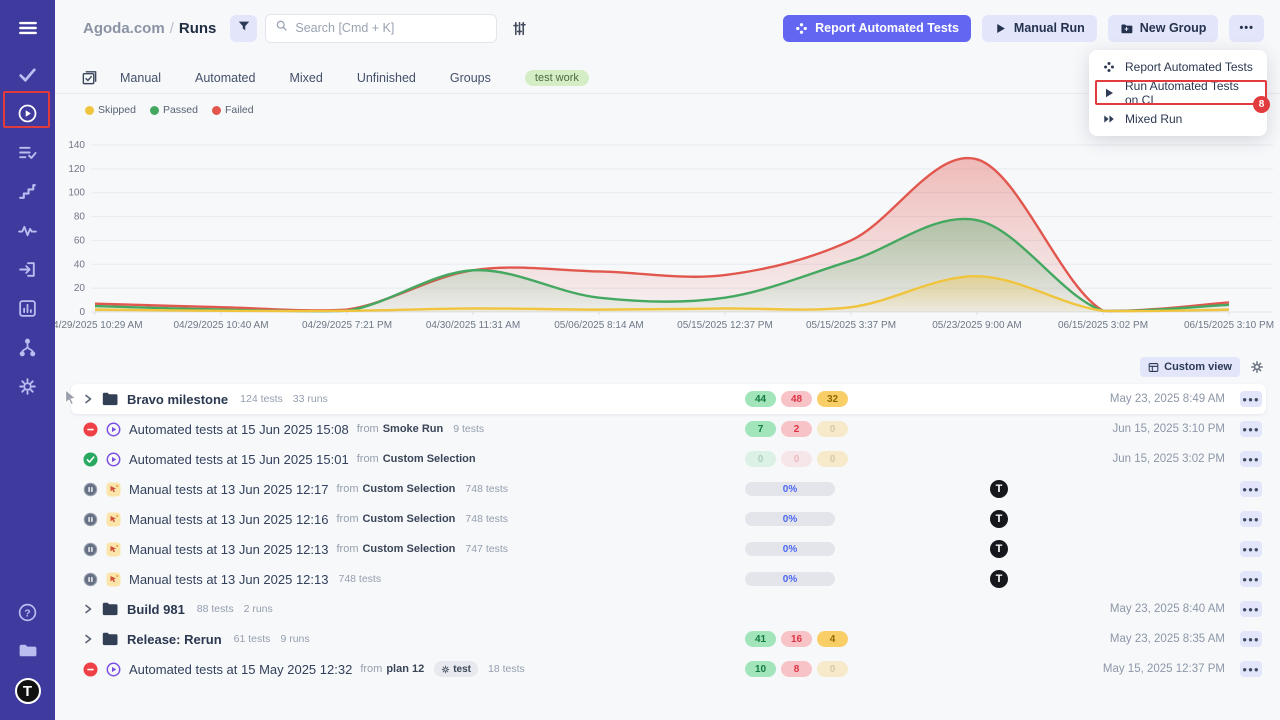  I want to click on sidebar-item-import, so click(27, 269).